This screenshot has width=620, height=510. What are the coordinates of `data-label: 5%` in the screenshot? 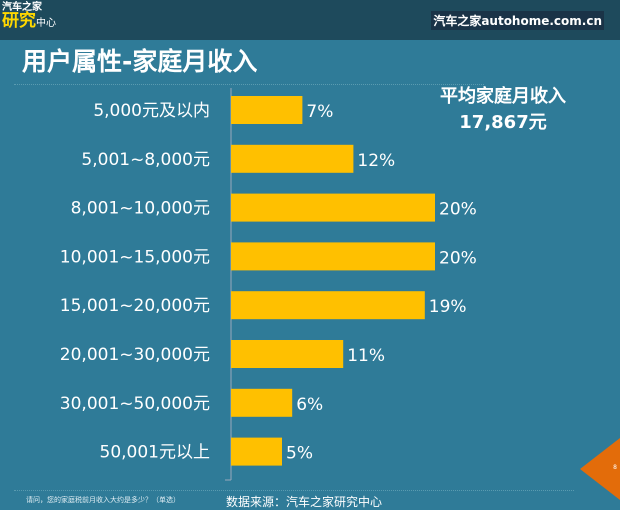 It's located at (299, 454).